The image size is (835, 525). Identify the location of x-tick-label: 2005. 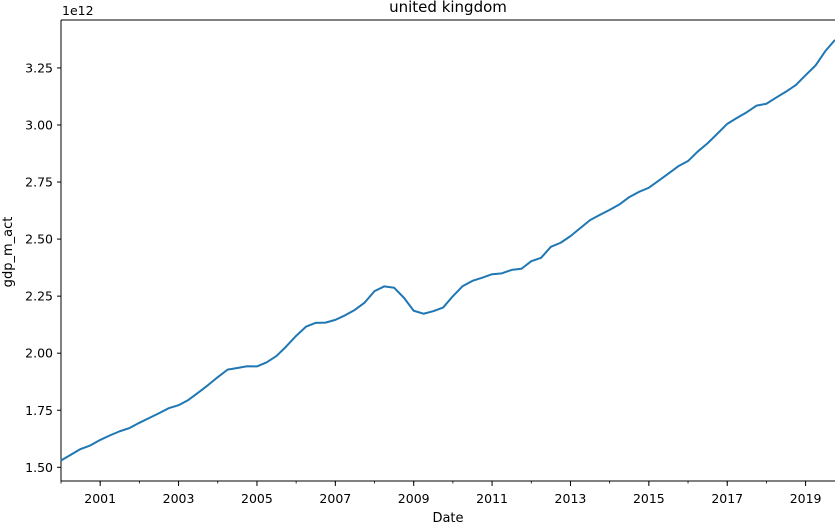
(257, 498).